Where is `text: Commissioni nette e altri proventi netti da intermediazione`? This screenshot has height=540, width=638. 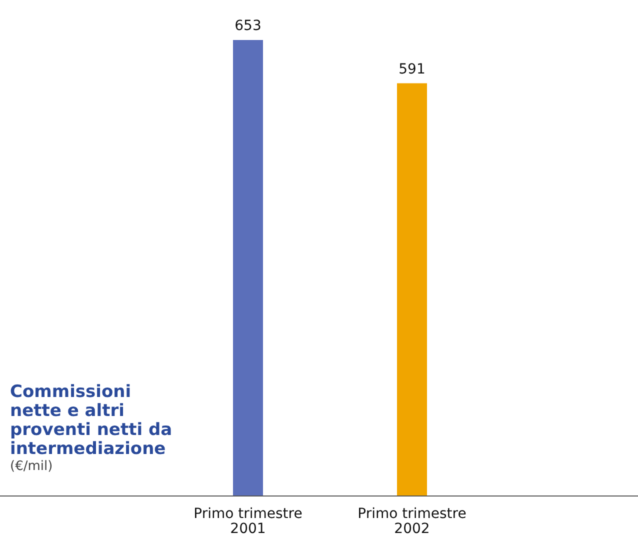 text: Commissioni nette e altri proventi netti da intermediazione is located at coordinates (92, 420).